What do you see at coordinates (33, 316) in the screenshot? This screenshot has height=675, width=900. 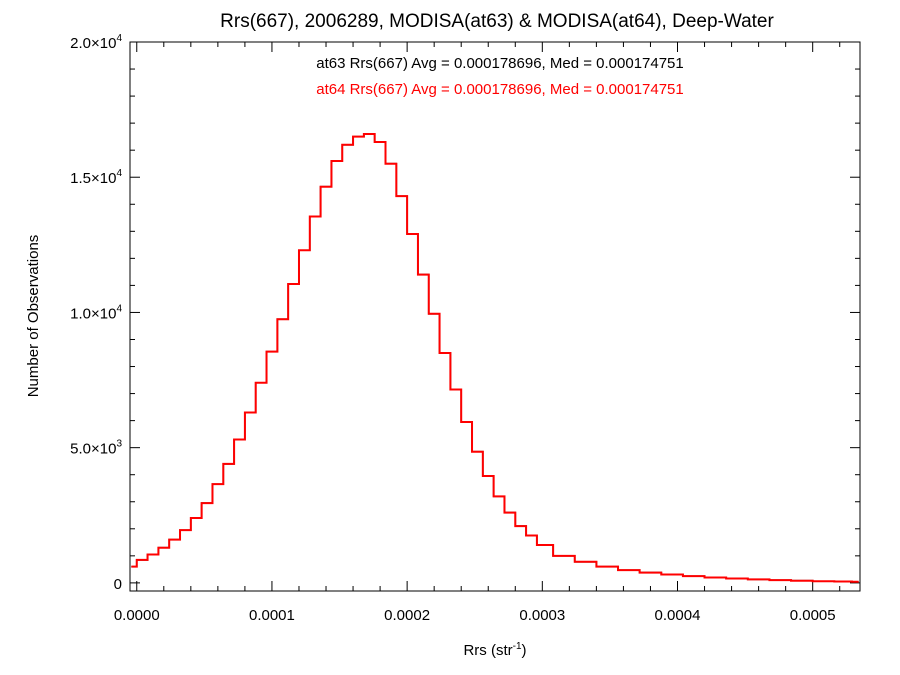 I see `y-axis-label: Number of Observations` at bounding box center [33, 316].